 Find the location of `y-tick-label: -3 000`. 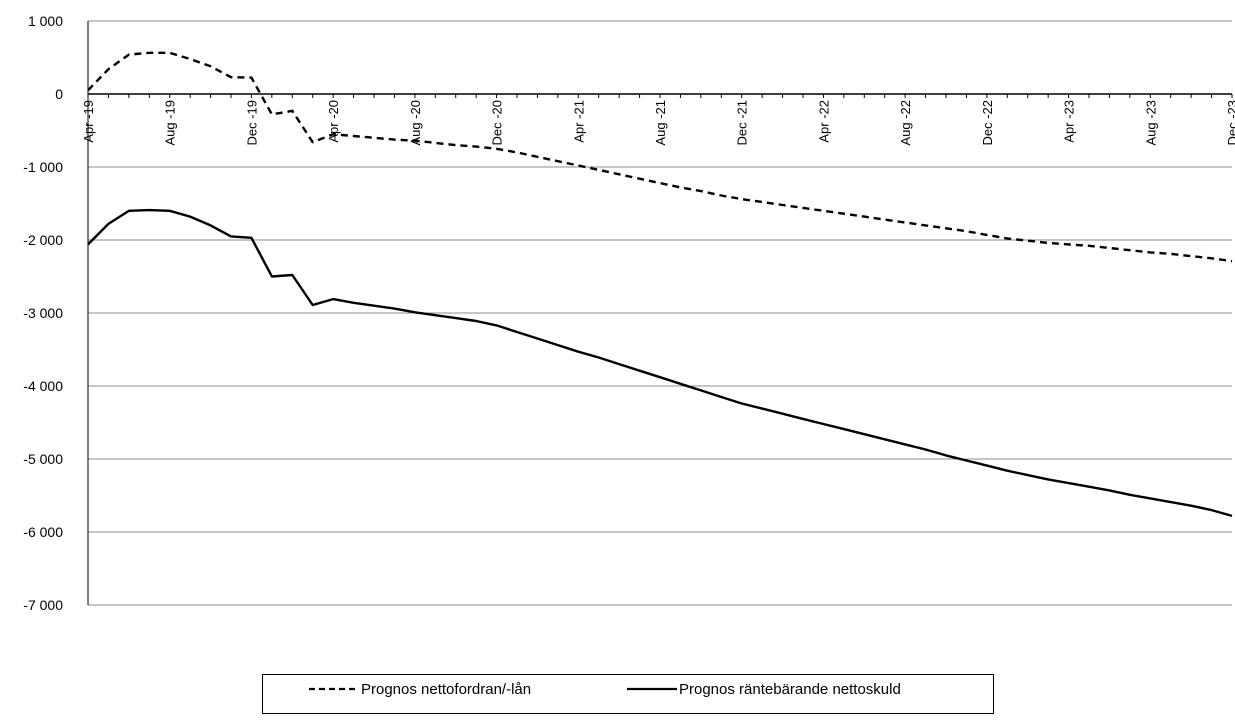

y-tick-label: -3 000 is located at coordinates (43, 313).